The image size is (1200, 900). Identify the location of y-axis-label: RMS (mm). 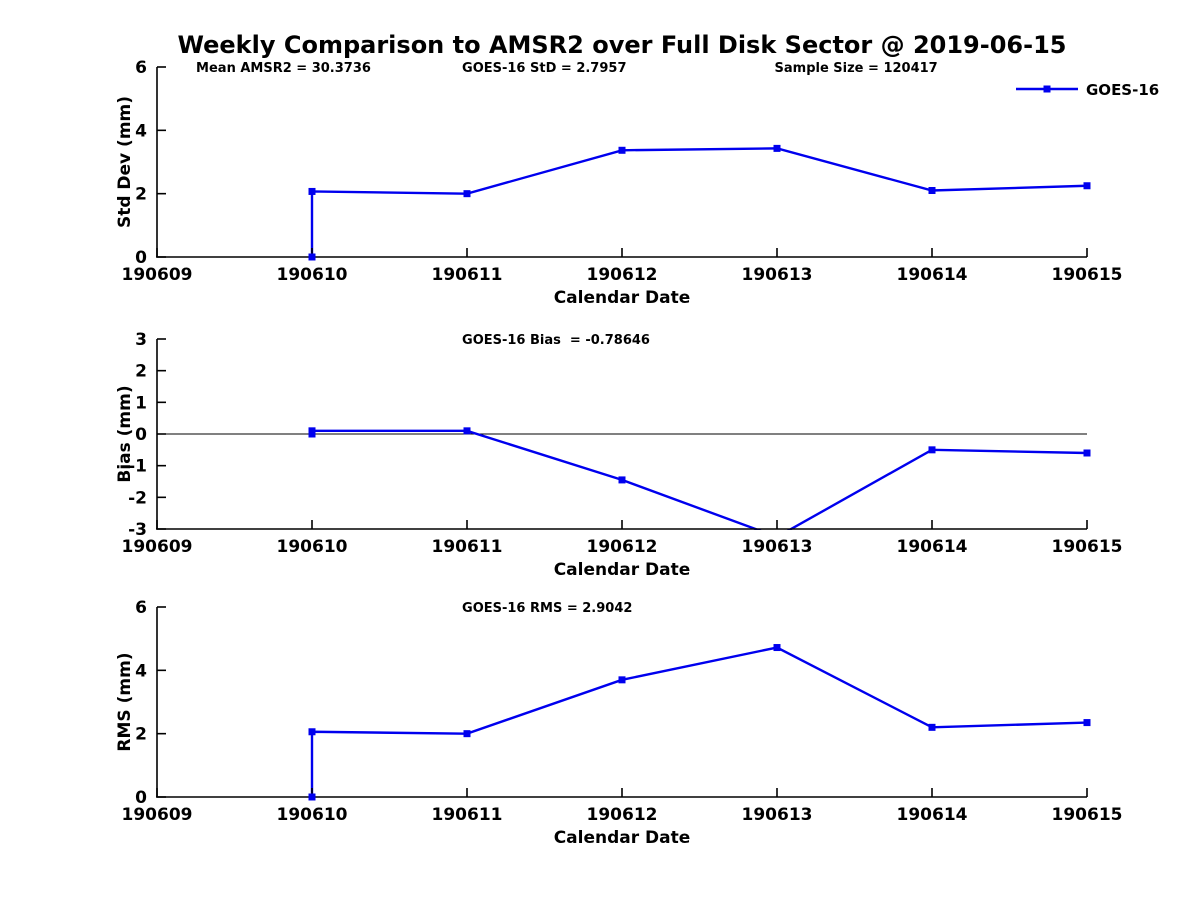
(125, 701).